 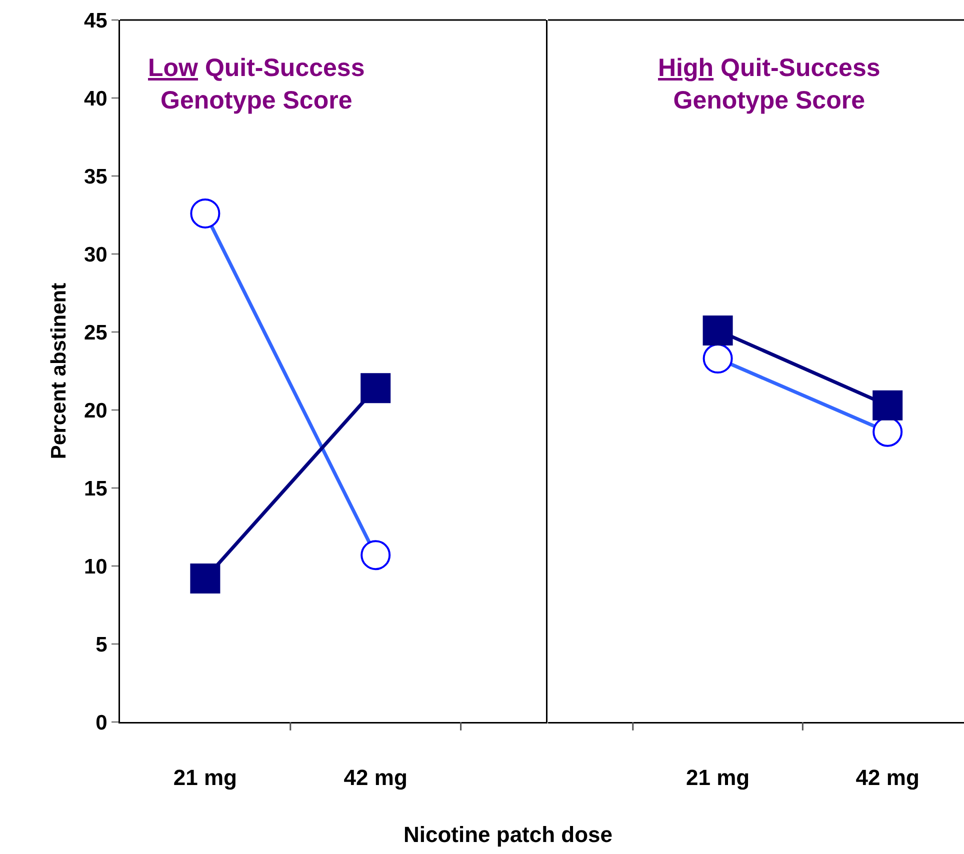 What do you see at coordinates (102, 722) in the screenshot?
I see `y-tick-label: 0` at bounding box center [102, 722].